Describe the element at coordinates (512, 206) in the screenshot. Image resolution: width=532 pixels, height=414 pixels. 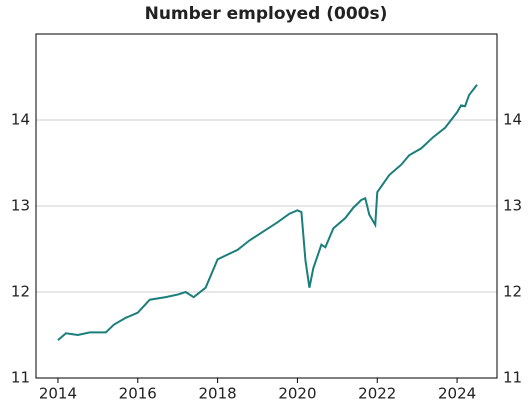
I see `y-tick-label-right: 13` at that location.